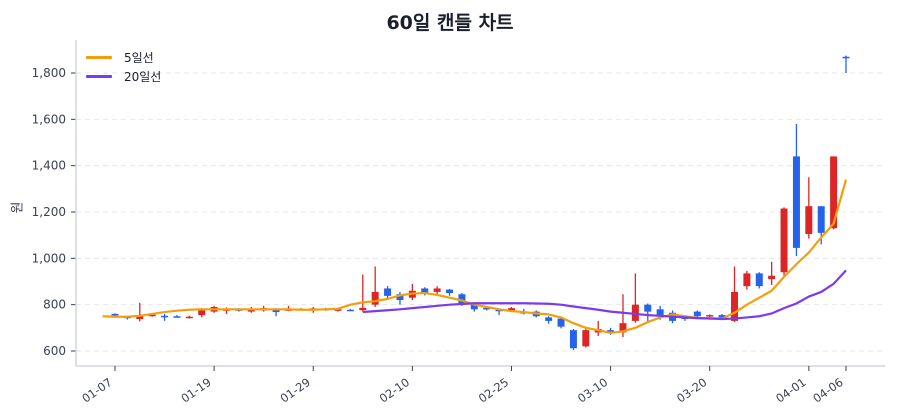 This screenshot has height=420, width=900. Describe the element at coordinates (49, 212) in the screenshot. I see `y-tick-label: 1,200` at that location.